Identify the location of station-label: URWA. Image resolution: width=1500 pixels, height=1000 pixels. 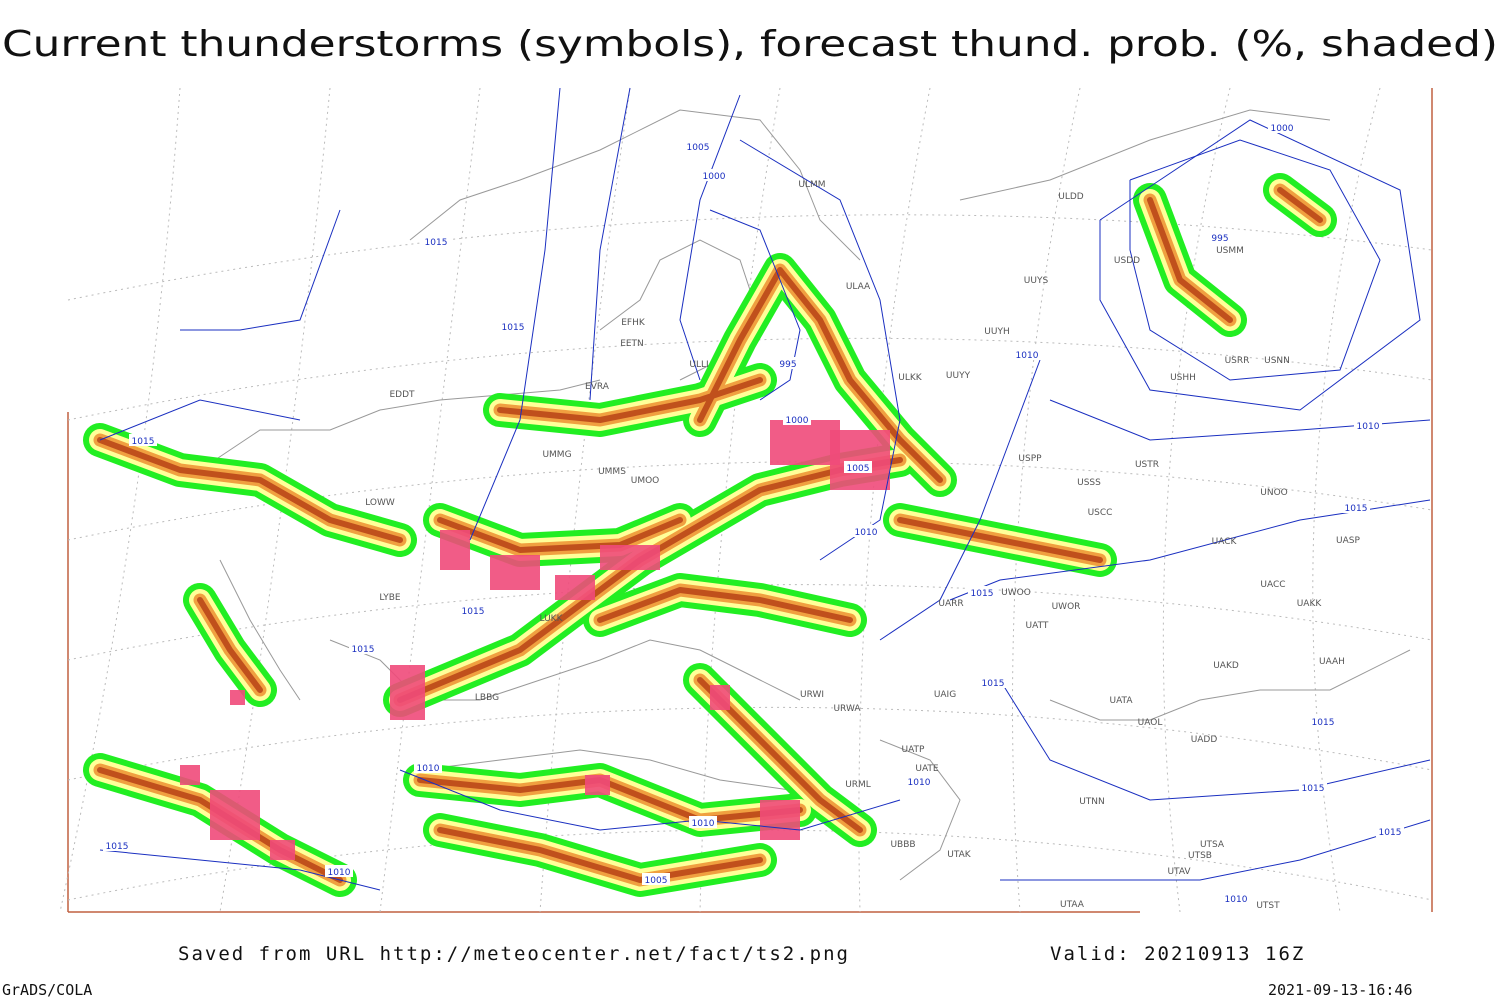
(847, 709).